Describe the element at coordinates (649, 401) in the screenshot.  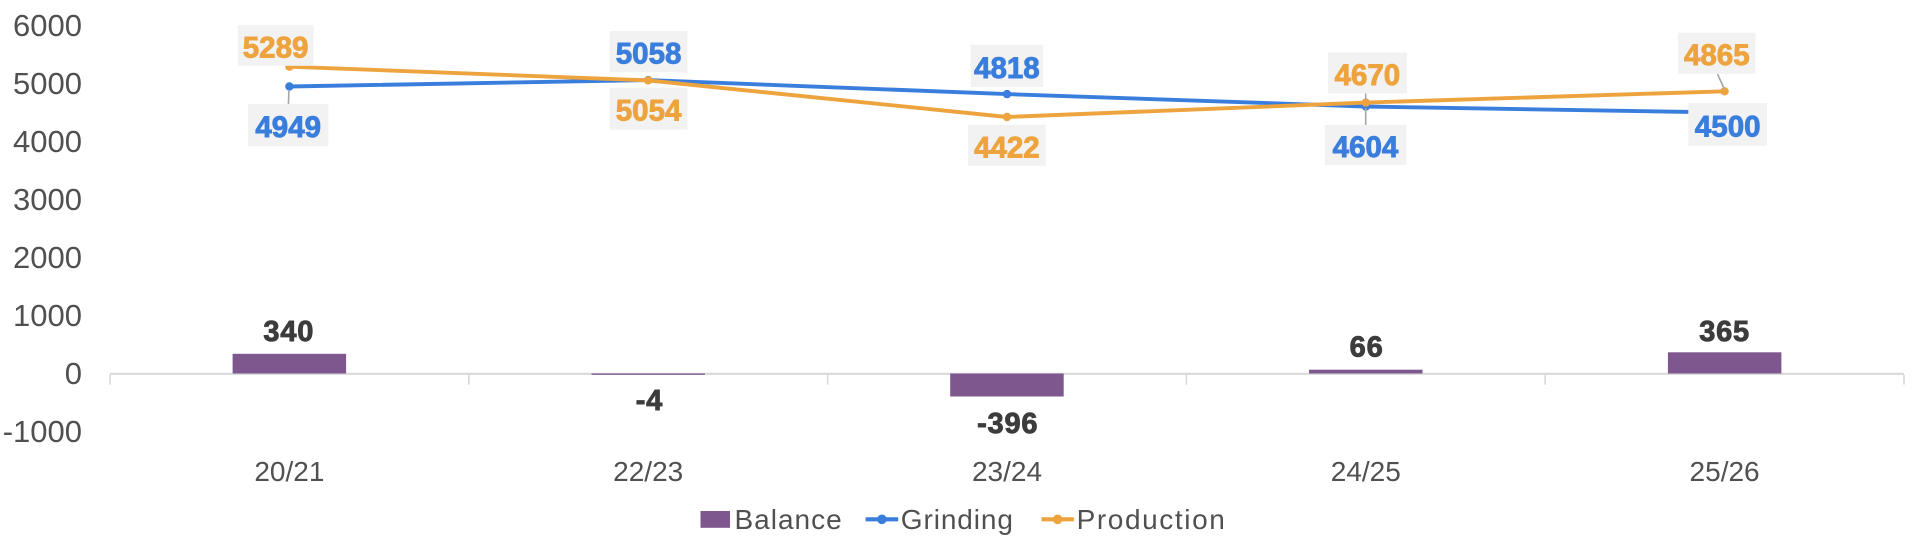
I see `svg-text: -4` at that location.